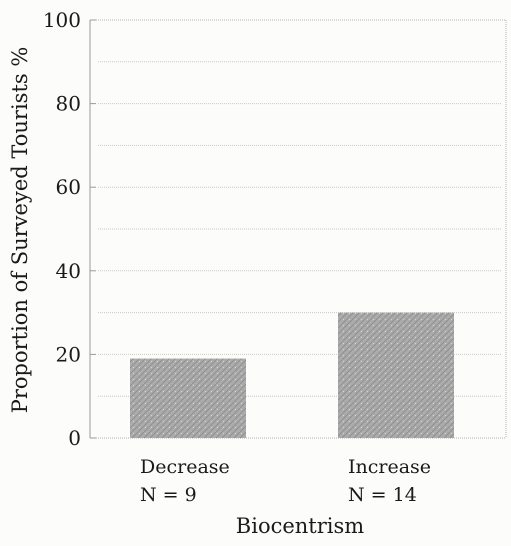 This screenshot has width=511, height=546. Describe the element at coordinates (62, 20) in the screenshot. I see `y-tick-label-100: 100` at that location.